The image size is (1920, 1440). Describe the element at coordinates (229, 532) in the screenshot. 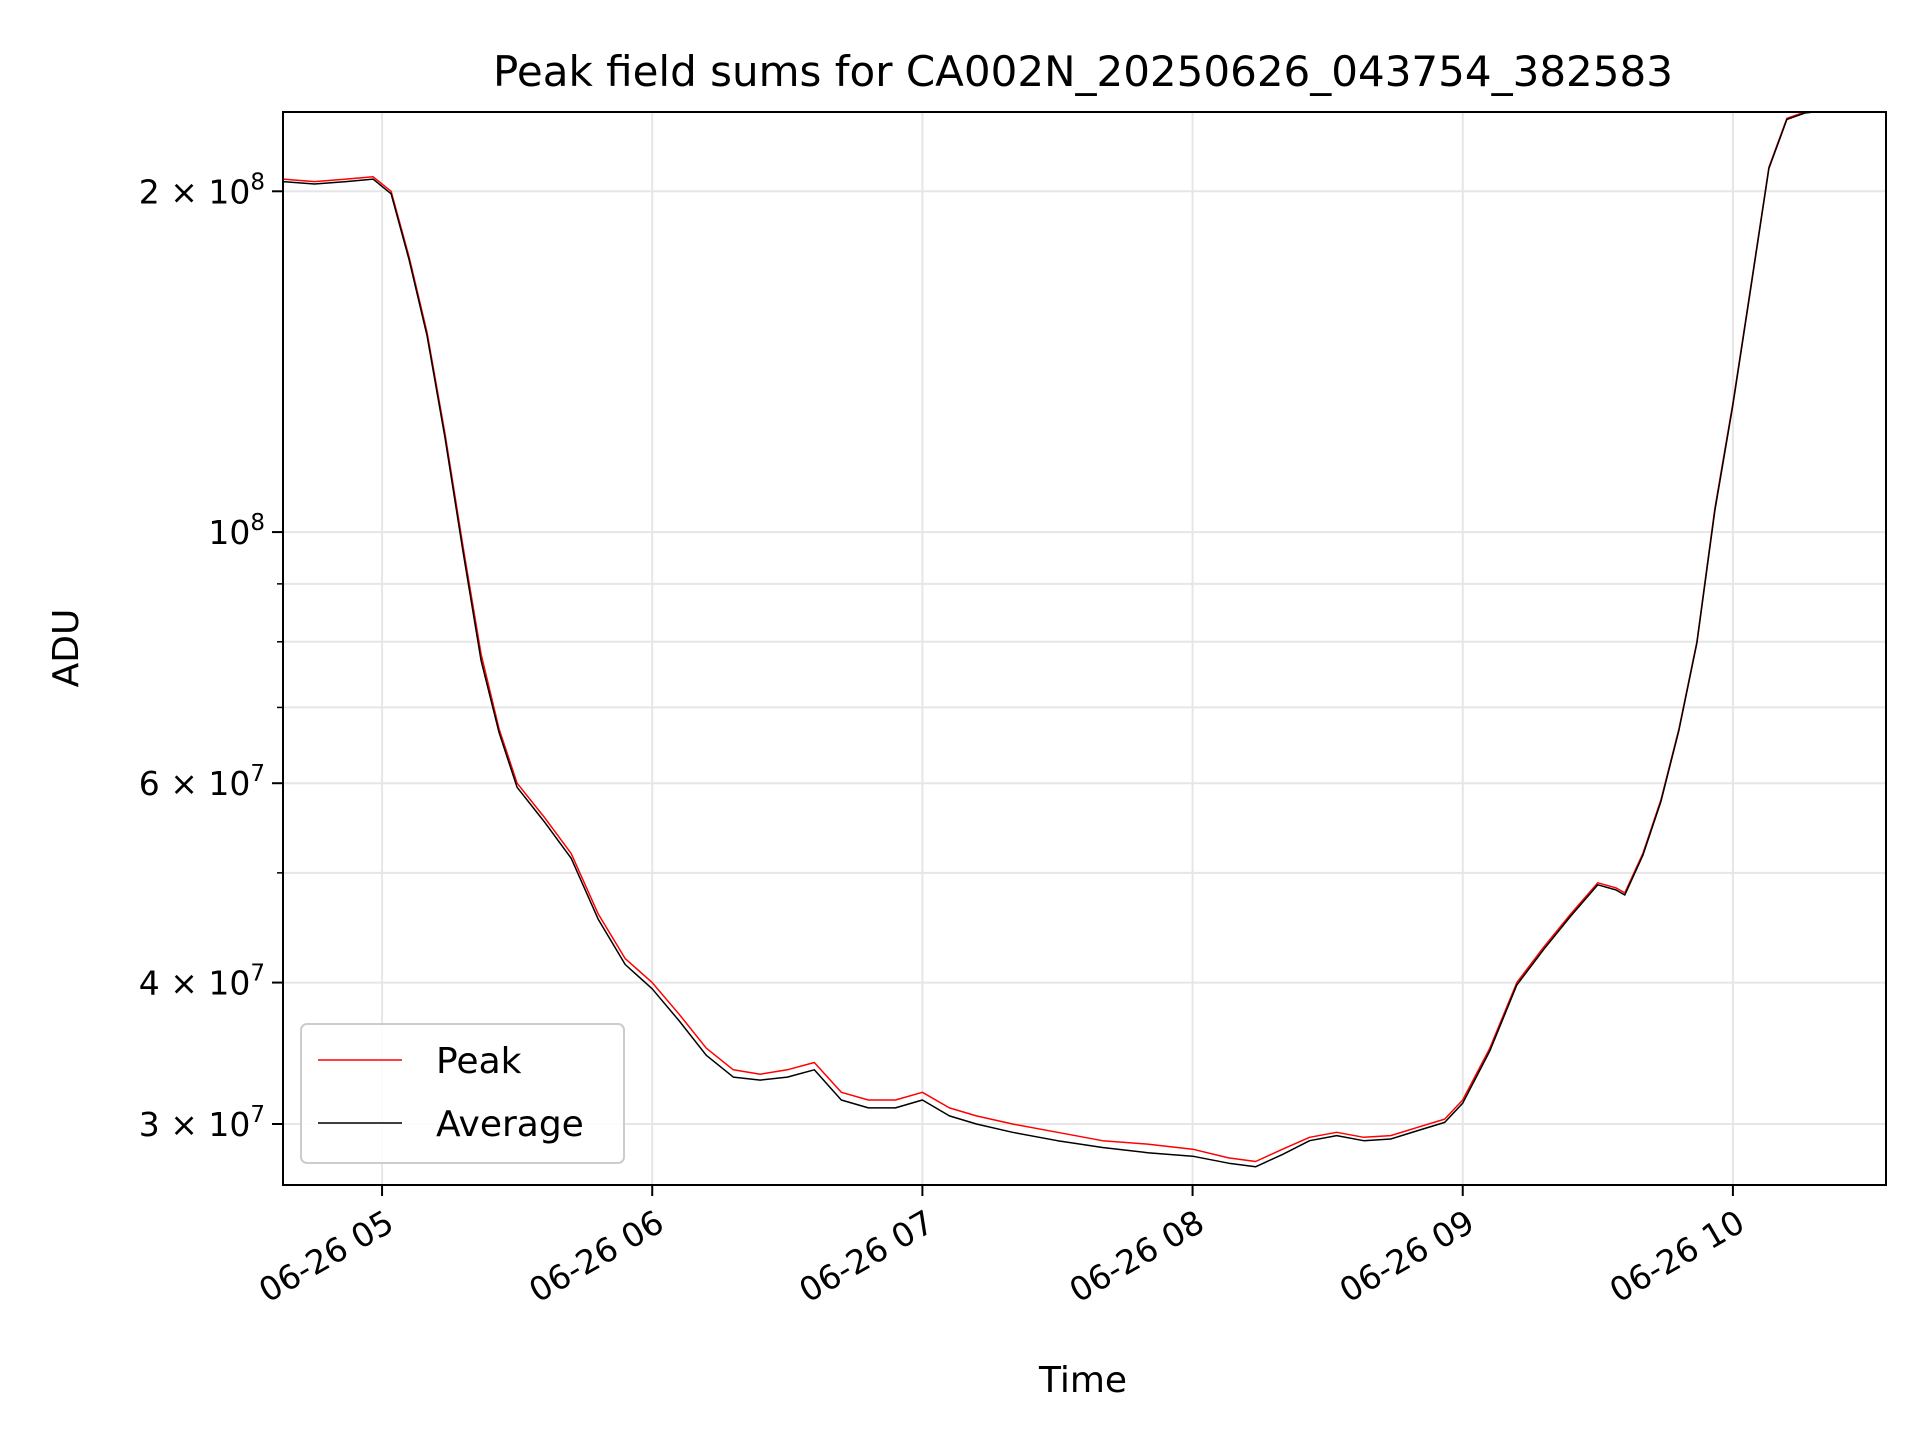

I see `y-tick-label-base: 10` at that location.